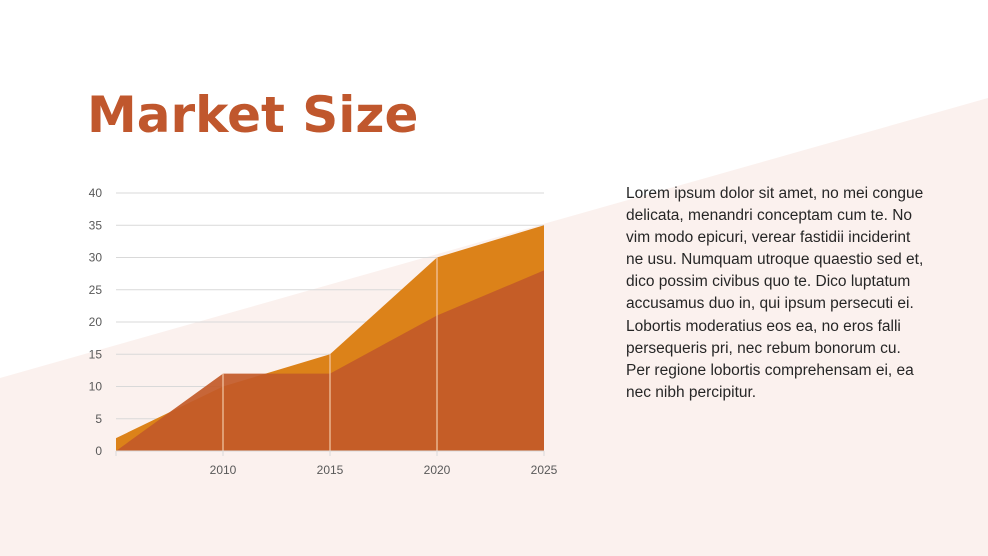  What do you see at coordinates (96, 193) in the screenshot?
I see `y-tick-label: 40` at bounding box center [96, 193].